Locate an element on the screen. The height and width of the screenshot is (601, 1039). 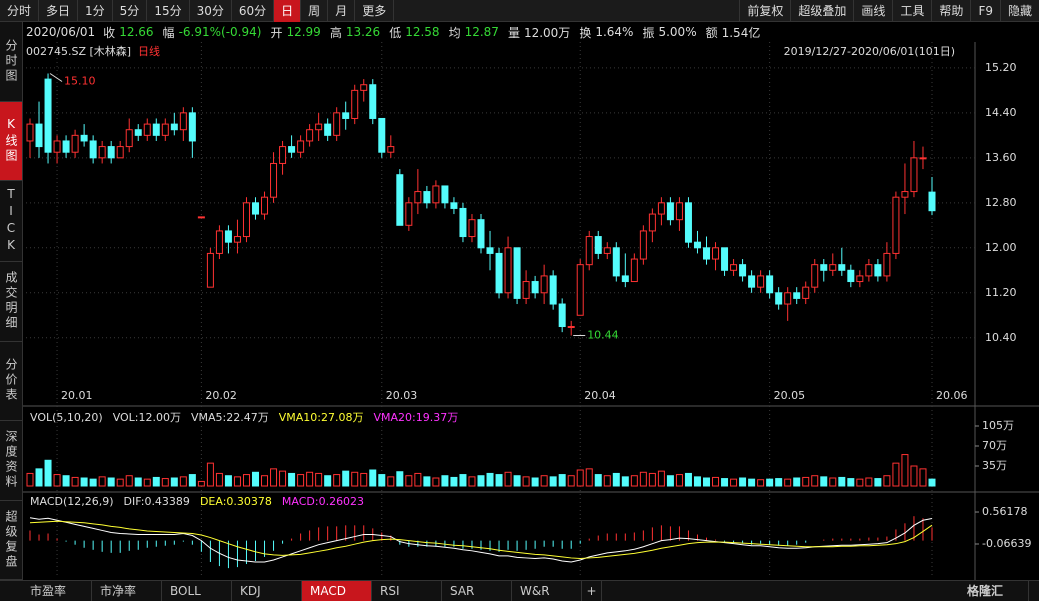
info-label: 振 is located at coordinates (648, 32).